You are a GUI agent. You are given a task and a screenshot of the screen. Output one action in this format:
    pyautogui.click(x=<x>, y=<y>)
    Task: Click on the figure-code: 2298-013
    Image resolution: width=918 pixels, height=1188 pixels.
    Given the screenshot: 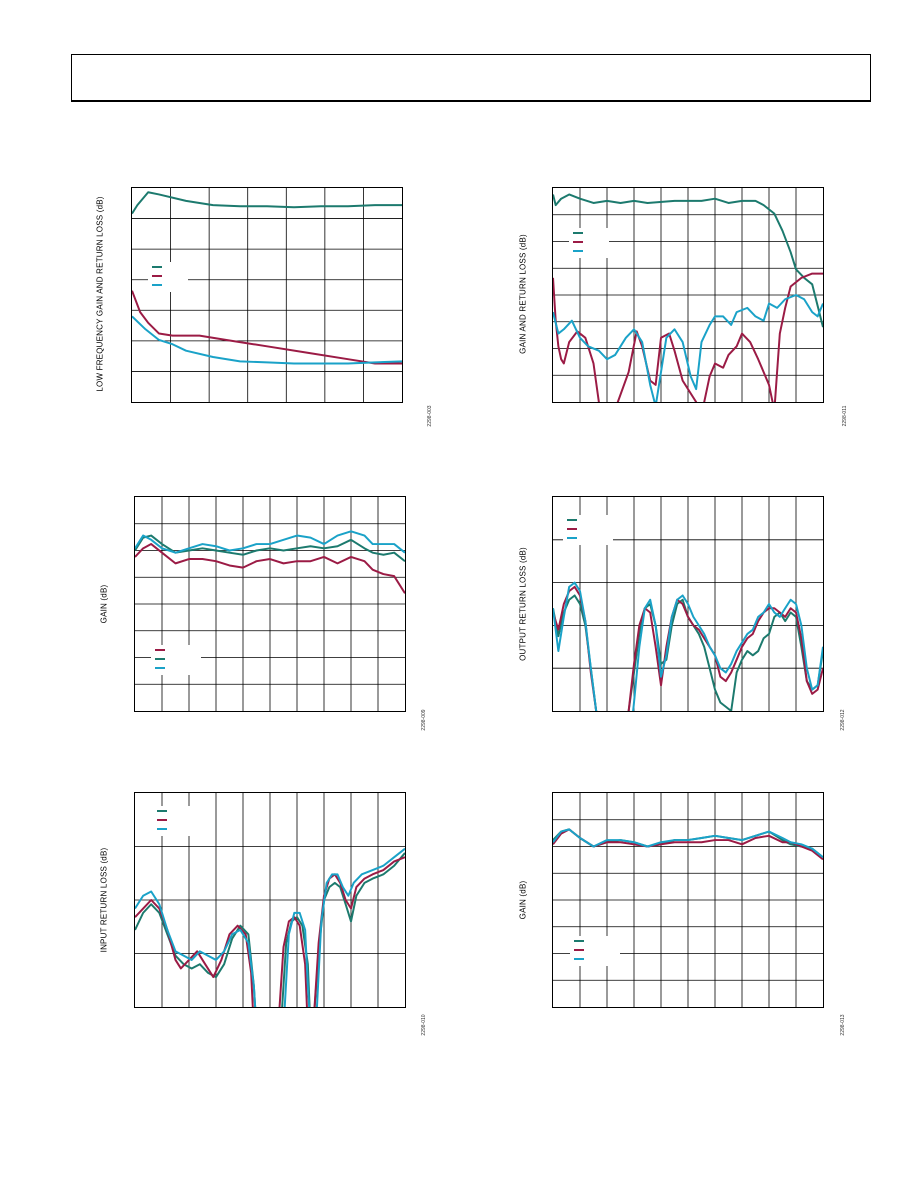 What is the action you would take?
    pyautogui.click(x=843, y=1025)
    